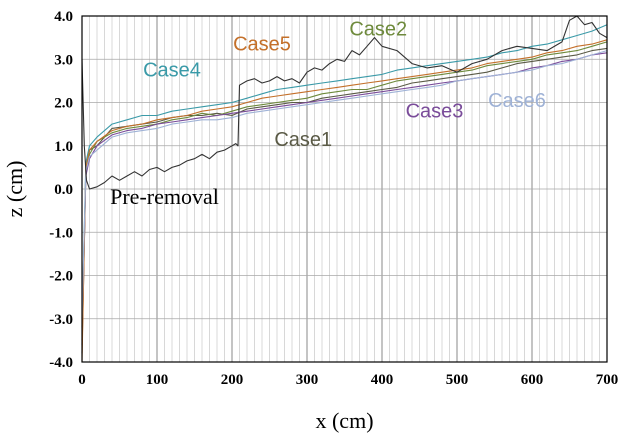  What do you see at coordinates (63, 104) in the screenshot?
I see `y-tick-label: 2.0` at bounding box center [63, 104].